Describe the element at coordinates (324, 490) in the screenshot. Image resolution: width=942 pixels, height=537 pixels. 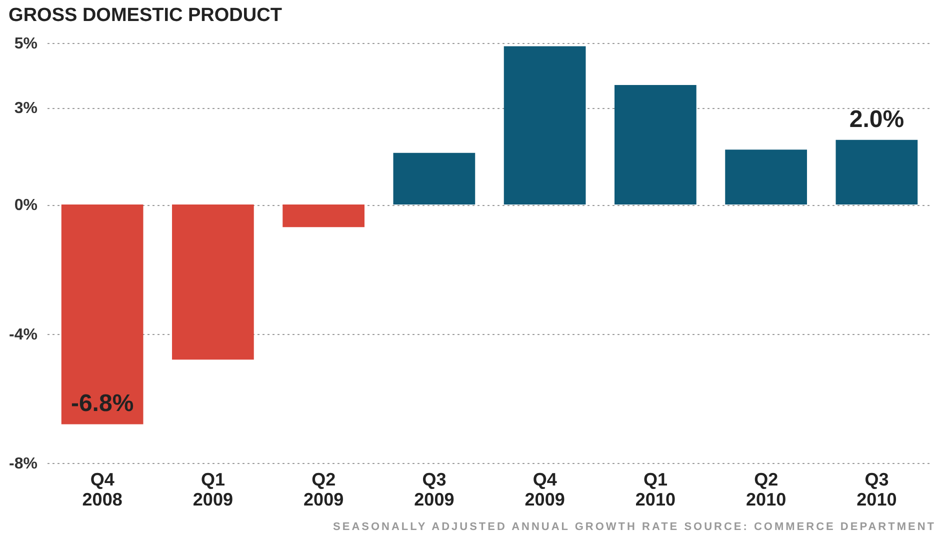
I see `x-tick-label: Q2 2009` at that location.